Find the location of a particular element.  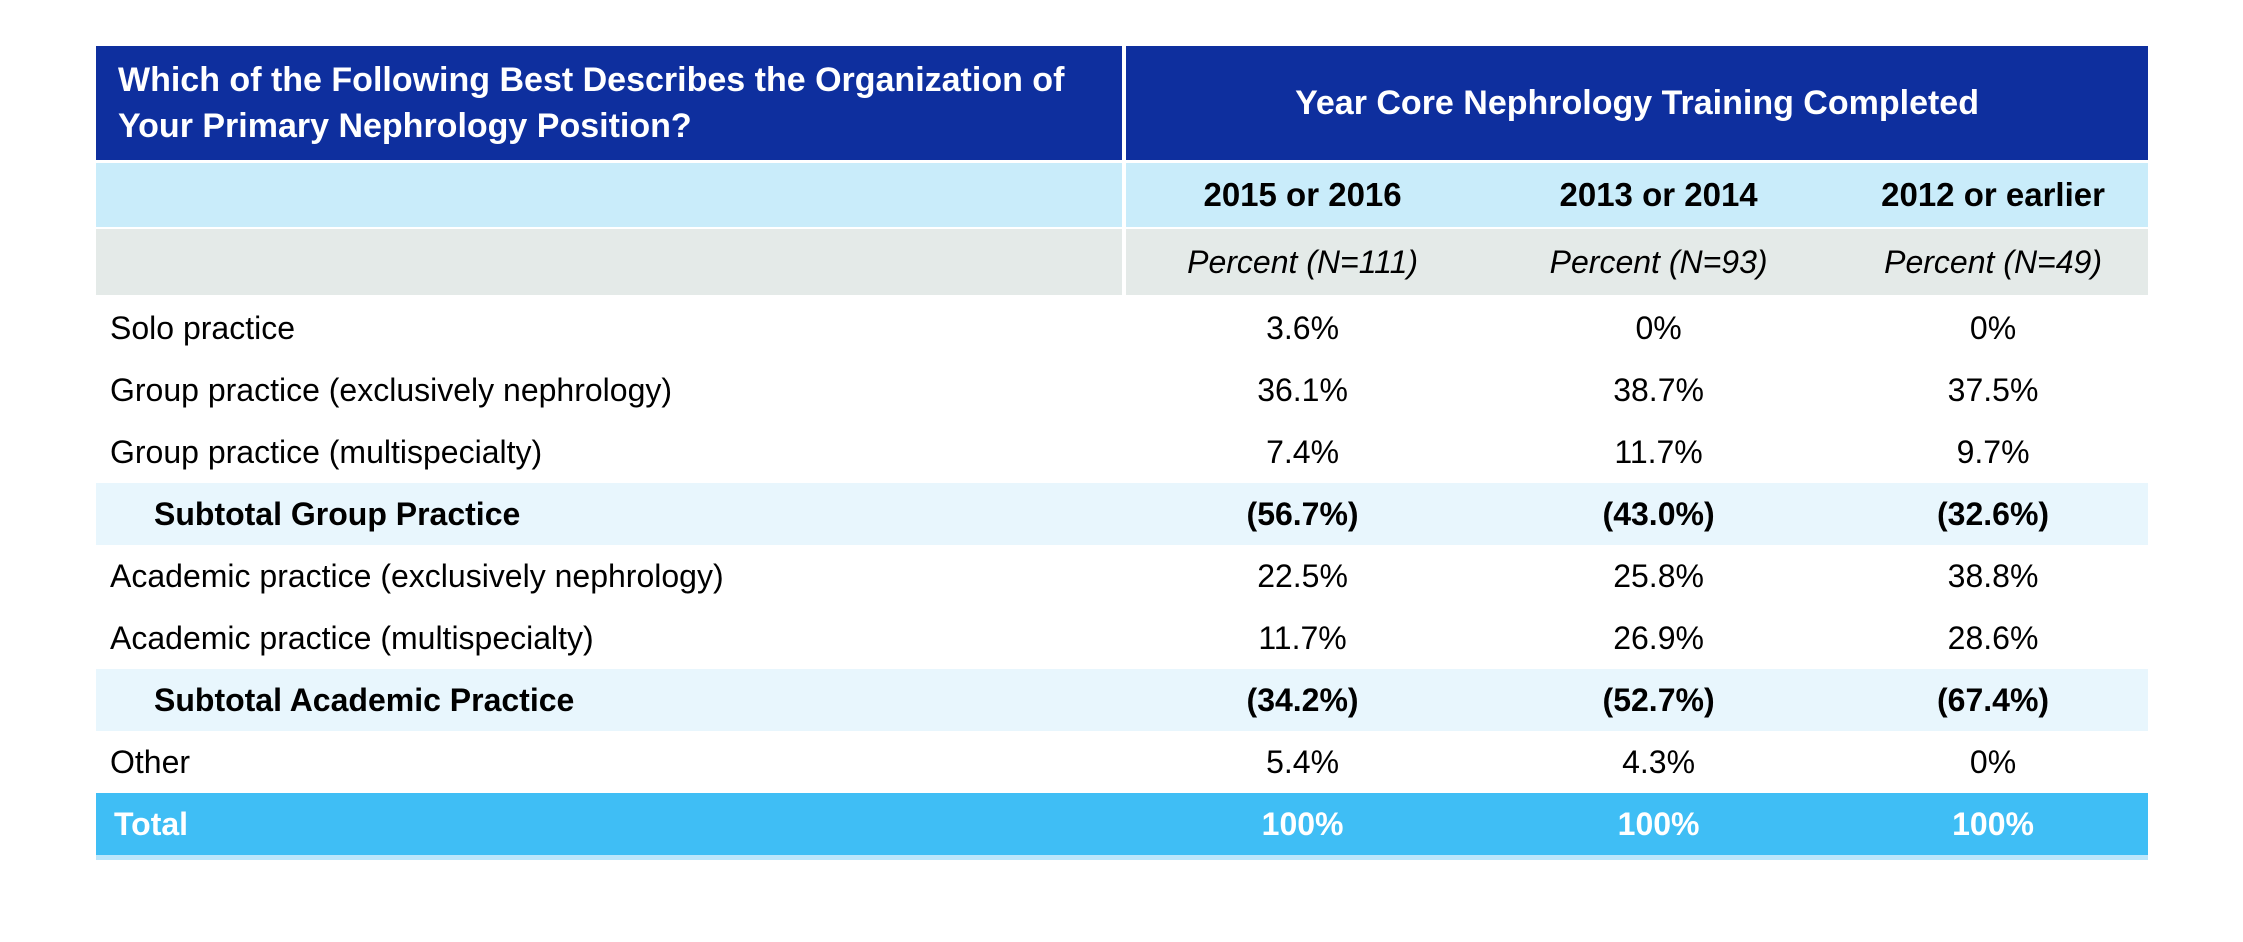

column-subheader: Percent (N=111) is located at coordinates (1303, 261).